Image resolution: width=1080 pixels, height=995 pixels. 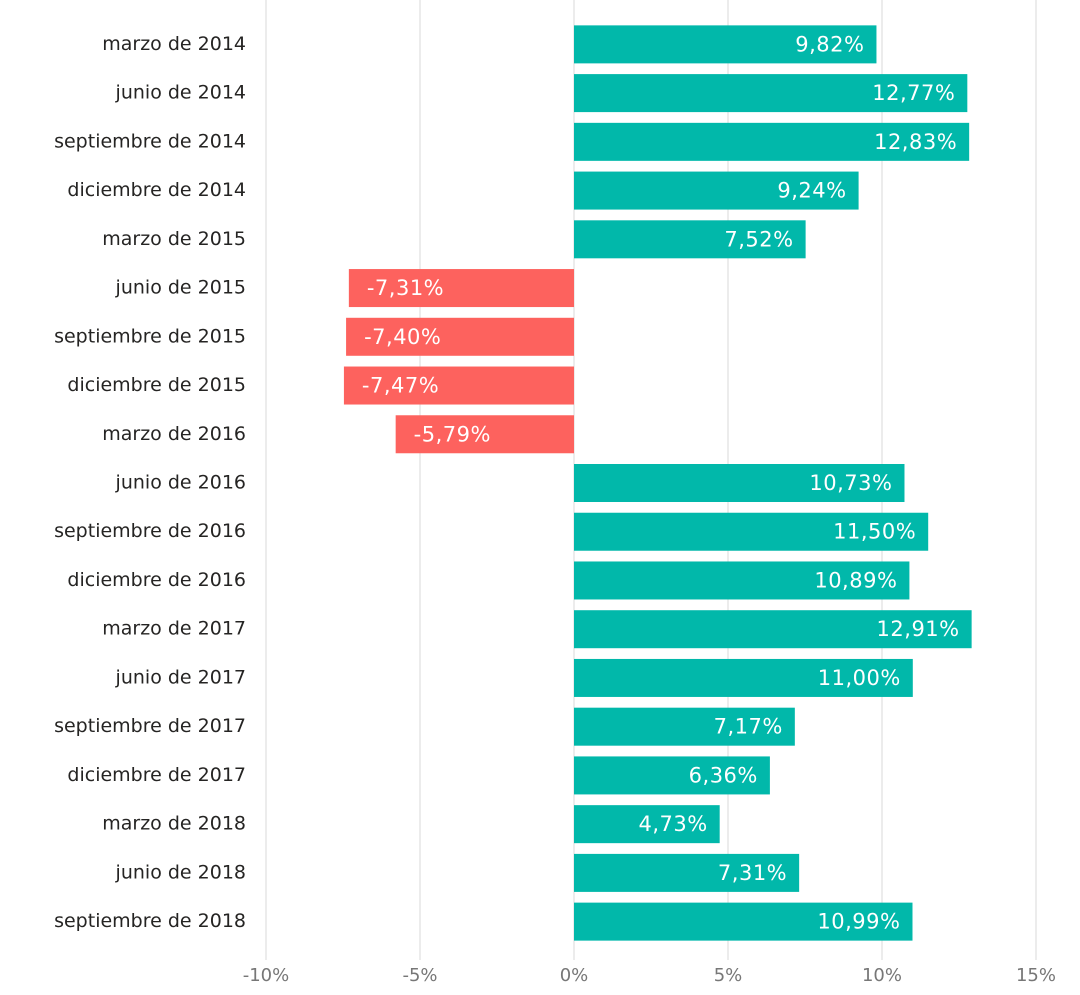 I want to click on y-tick-label: junio de 2017, so click(x=180, y=677).